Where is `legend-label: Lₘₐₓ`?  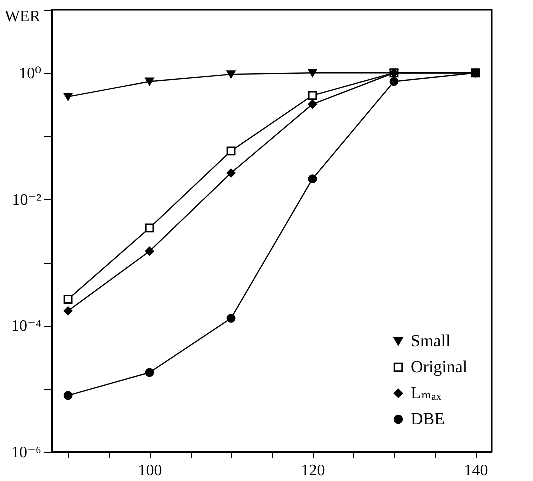 legend-label: Lₘₐₓ is located at coordinates (426, 393).